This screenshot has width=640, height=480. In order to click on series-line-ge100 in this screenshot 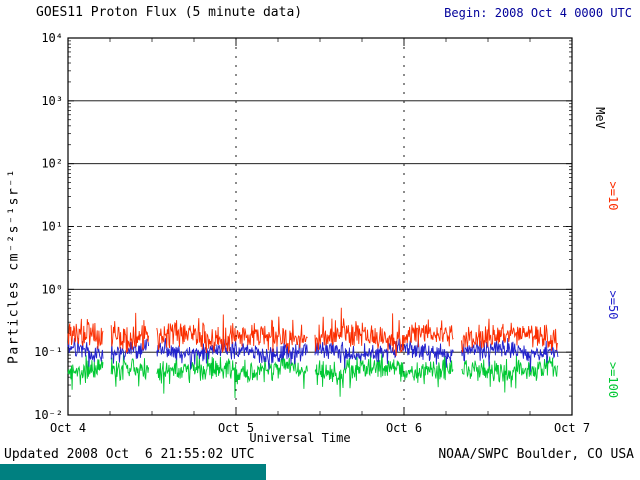, I will do `click(313, 375)`.